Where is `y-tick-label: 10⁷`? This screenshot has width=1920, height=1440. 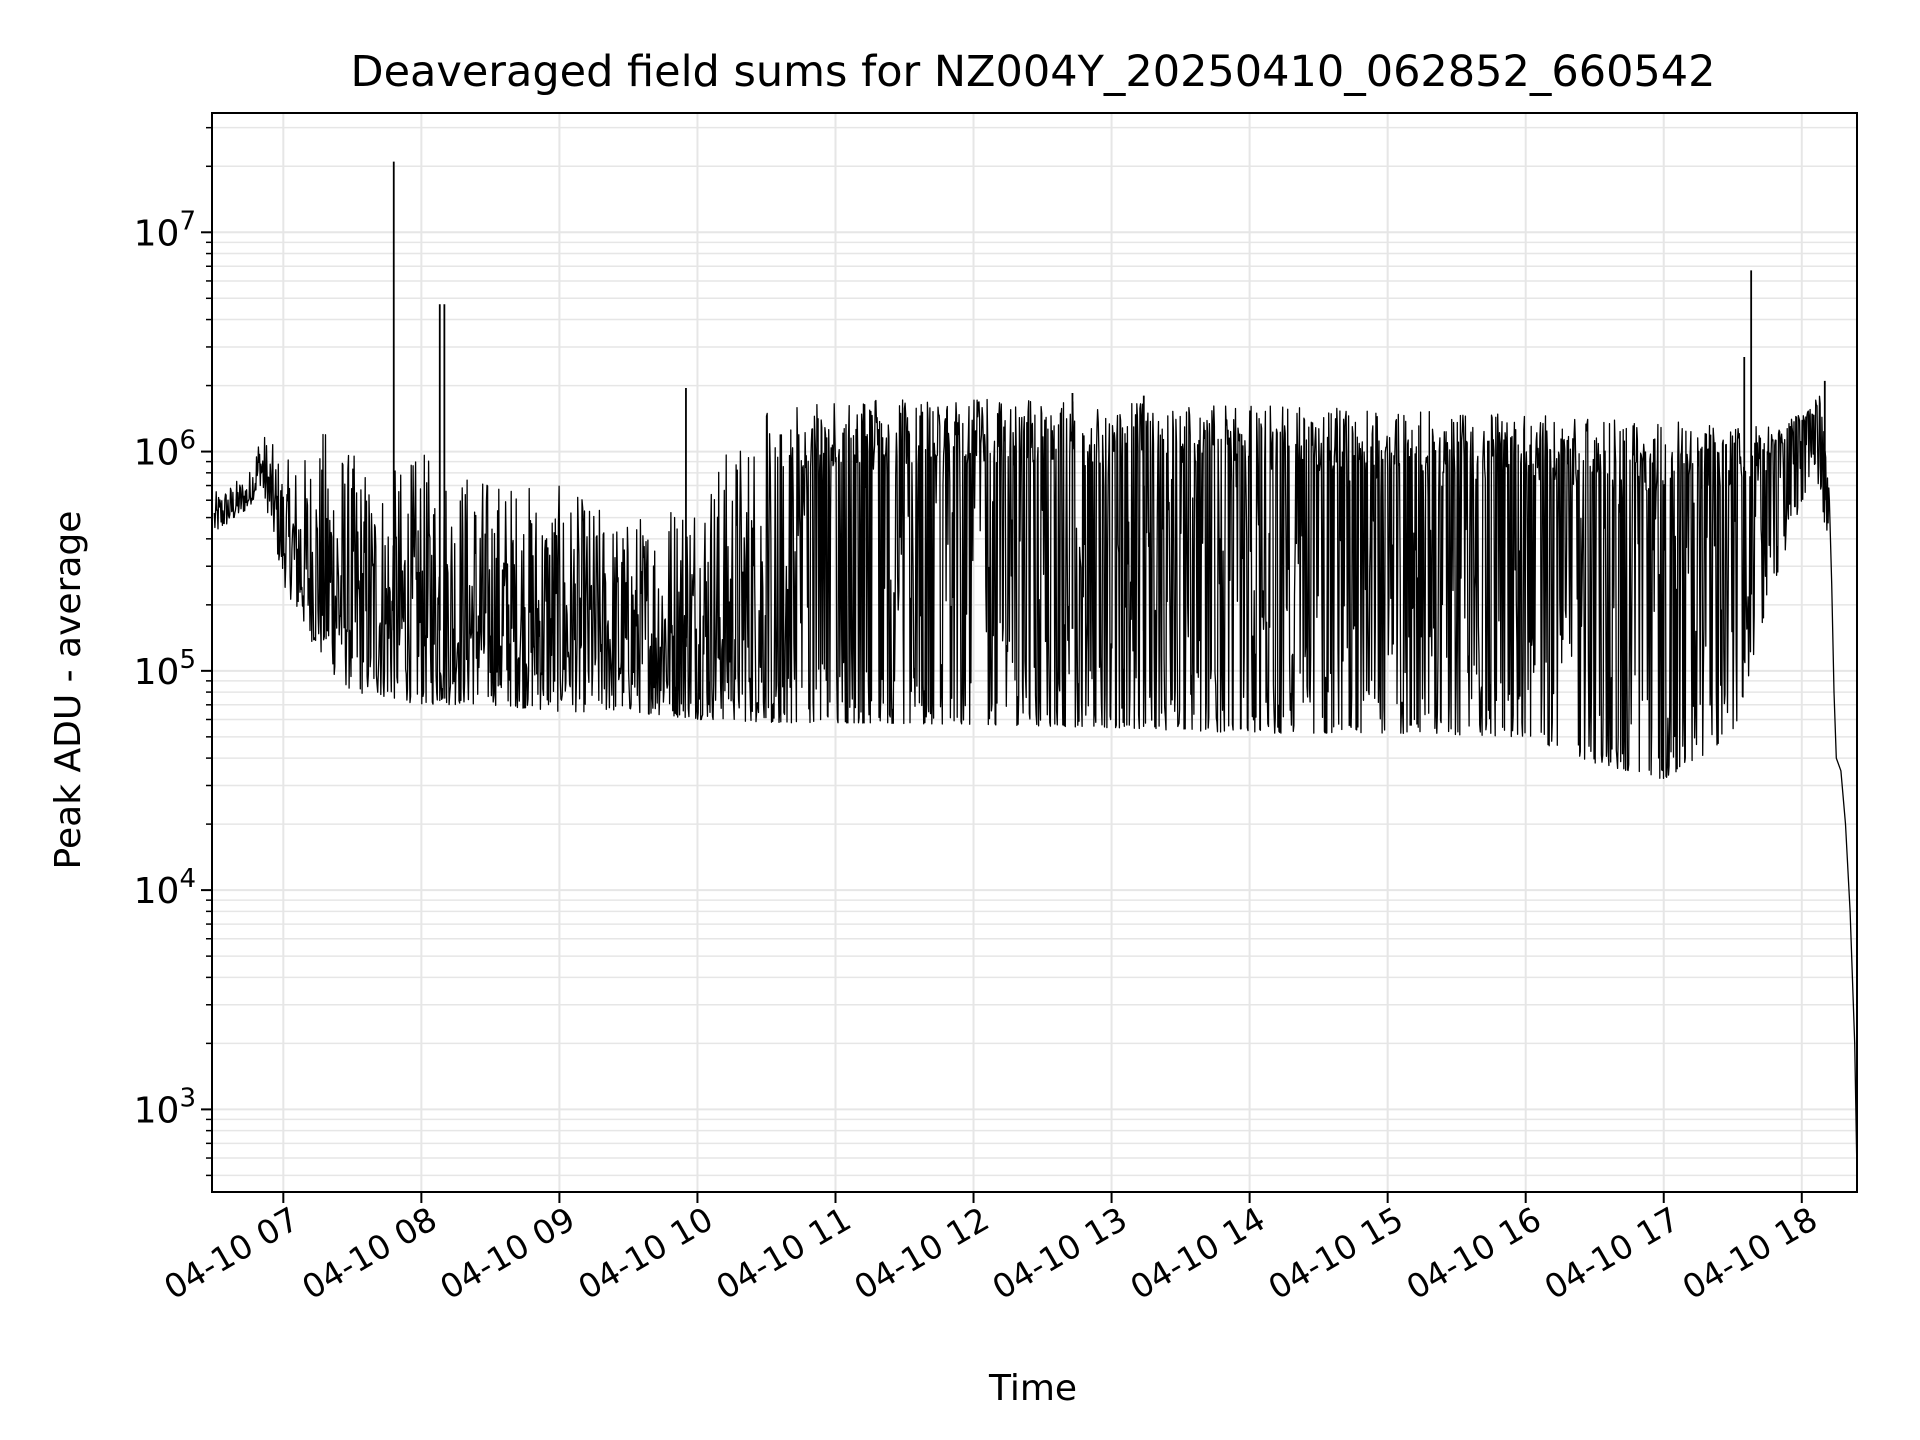 y-tick-label: 10⁷ is located at coordinates (165, 230).